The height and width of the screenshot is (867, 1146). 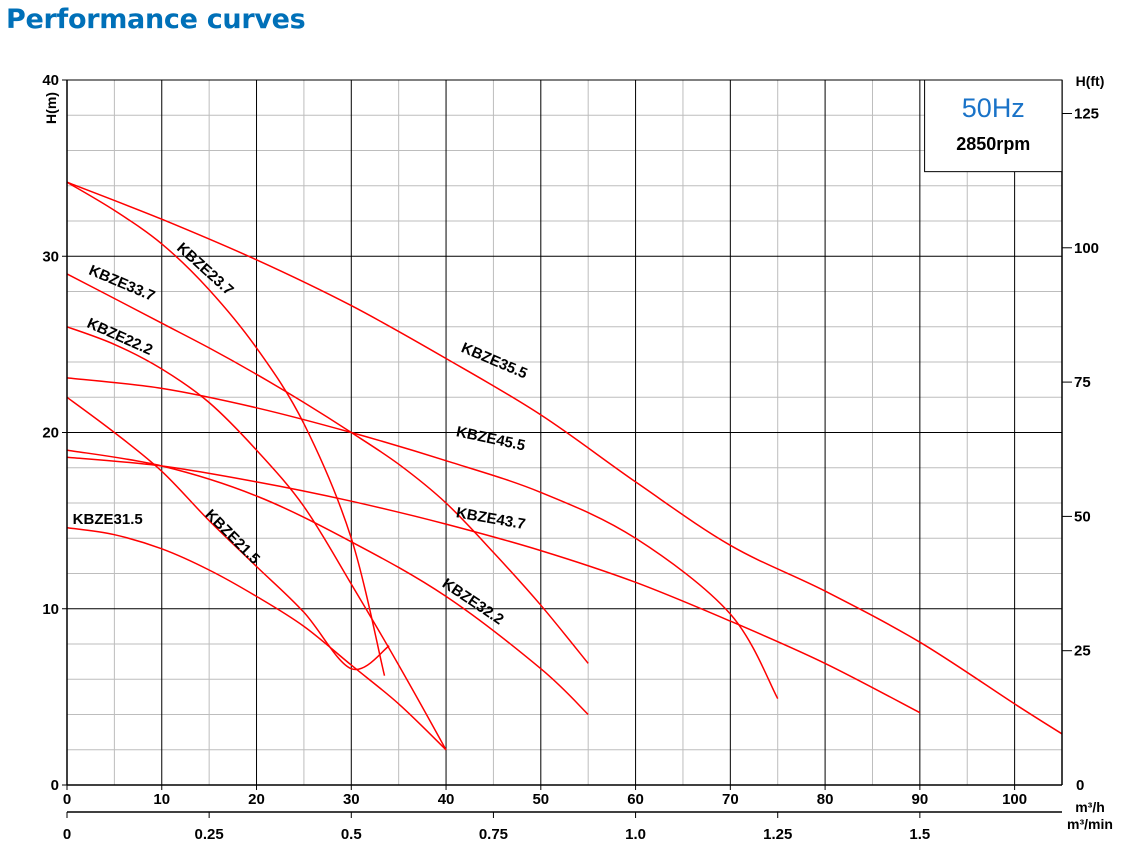 I want to click on right-axis-title: H(ft), so click(x=1090, y=81).